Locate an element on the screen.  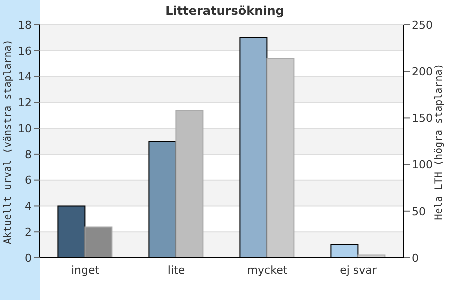
y2-tick-label: 200 is located at coordinates (422, 72).